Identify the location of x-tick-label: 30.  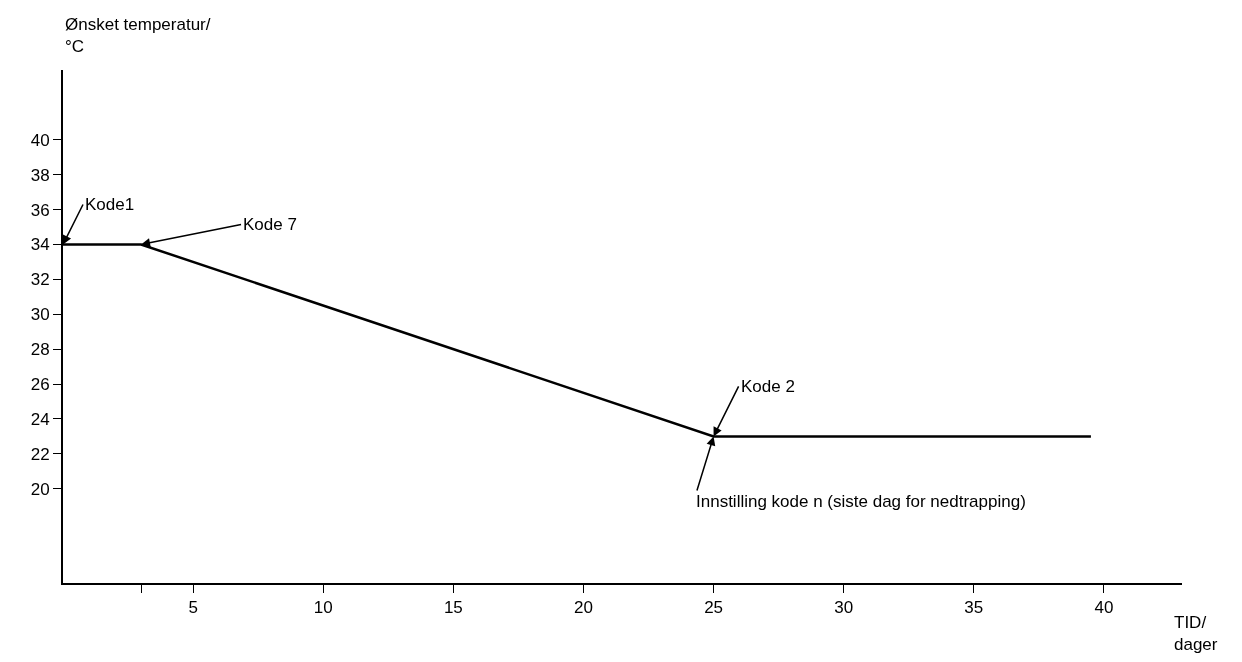
(844, 608).